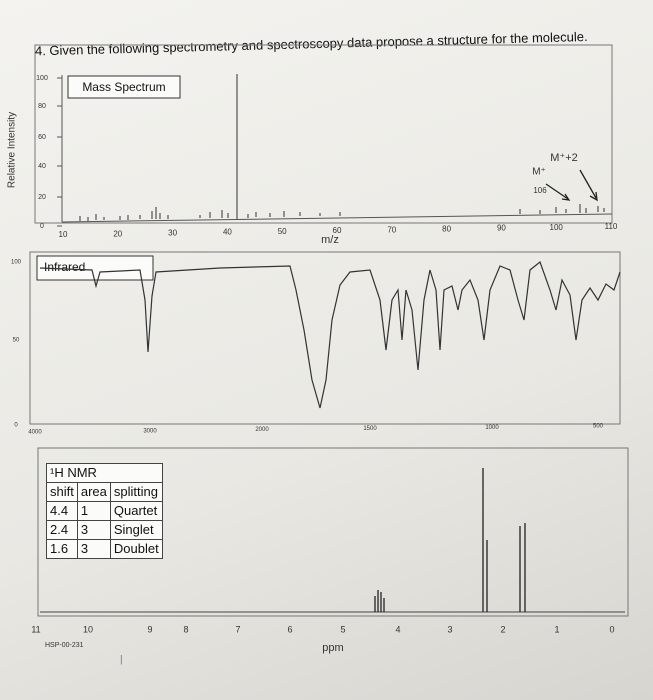 This screenshot has width=653, height=700. I want to click on ms-x-tick-label: 40, so click(227, 232).